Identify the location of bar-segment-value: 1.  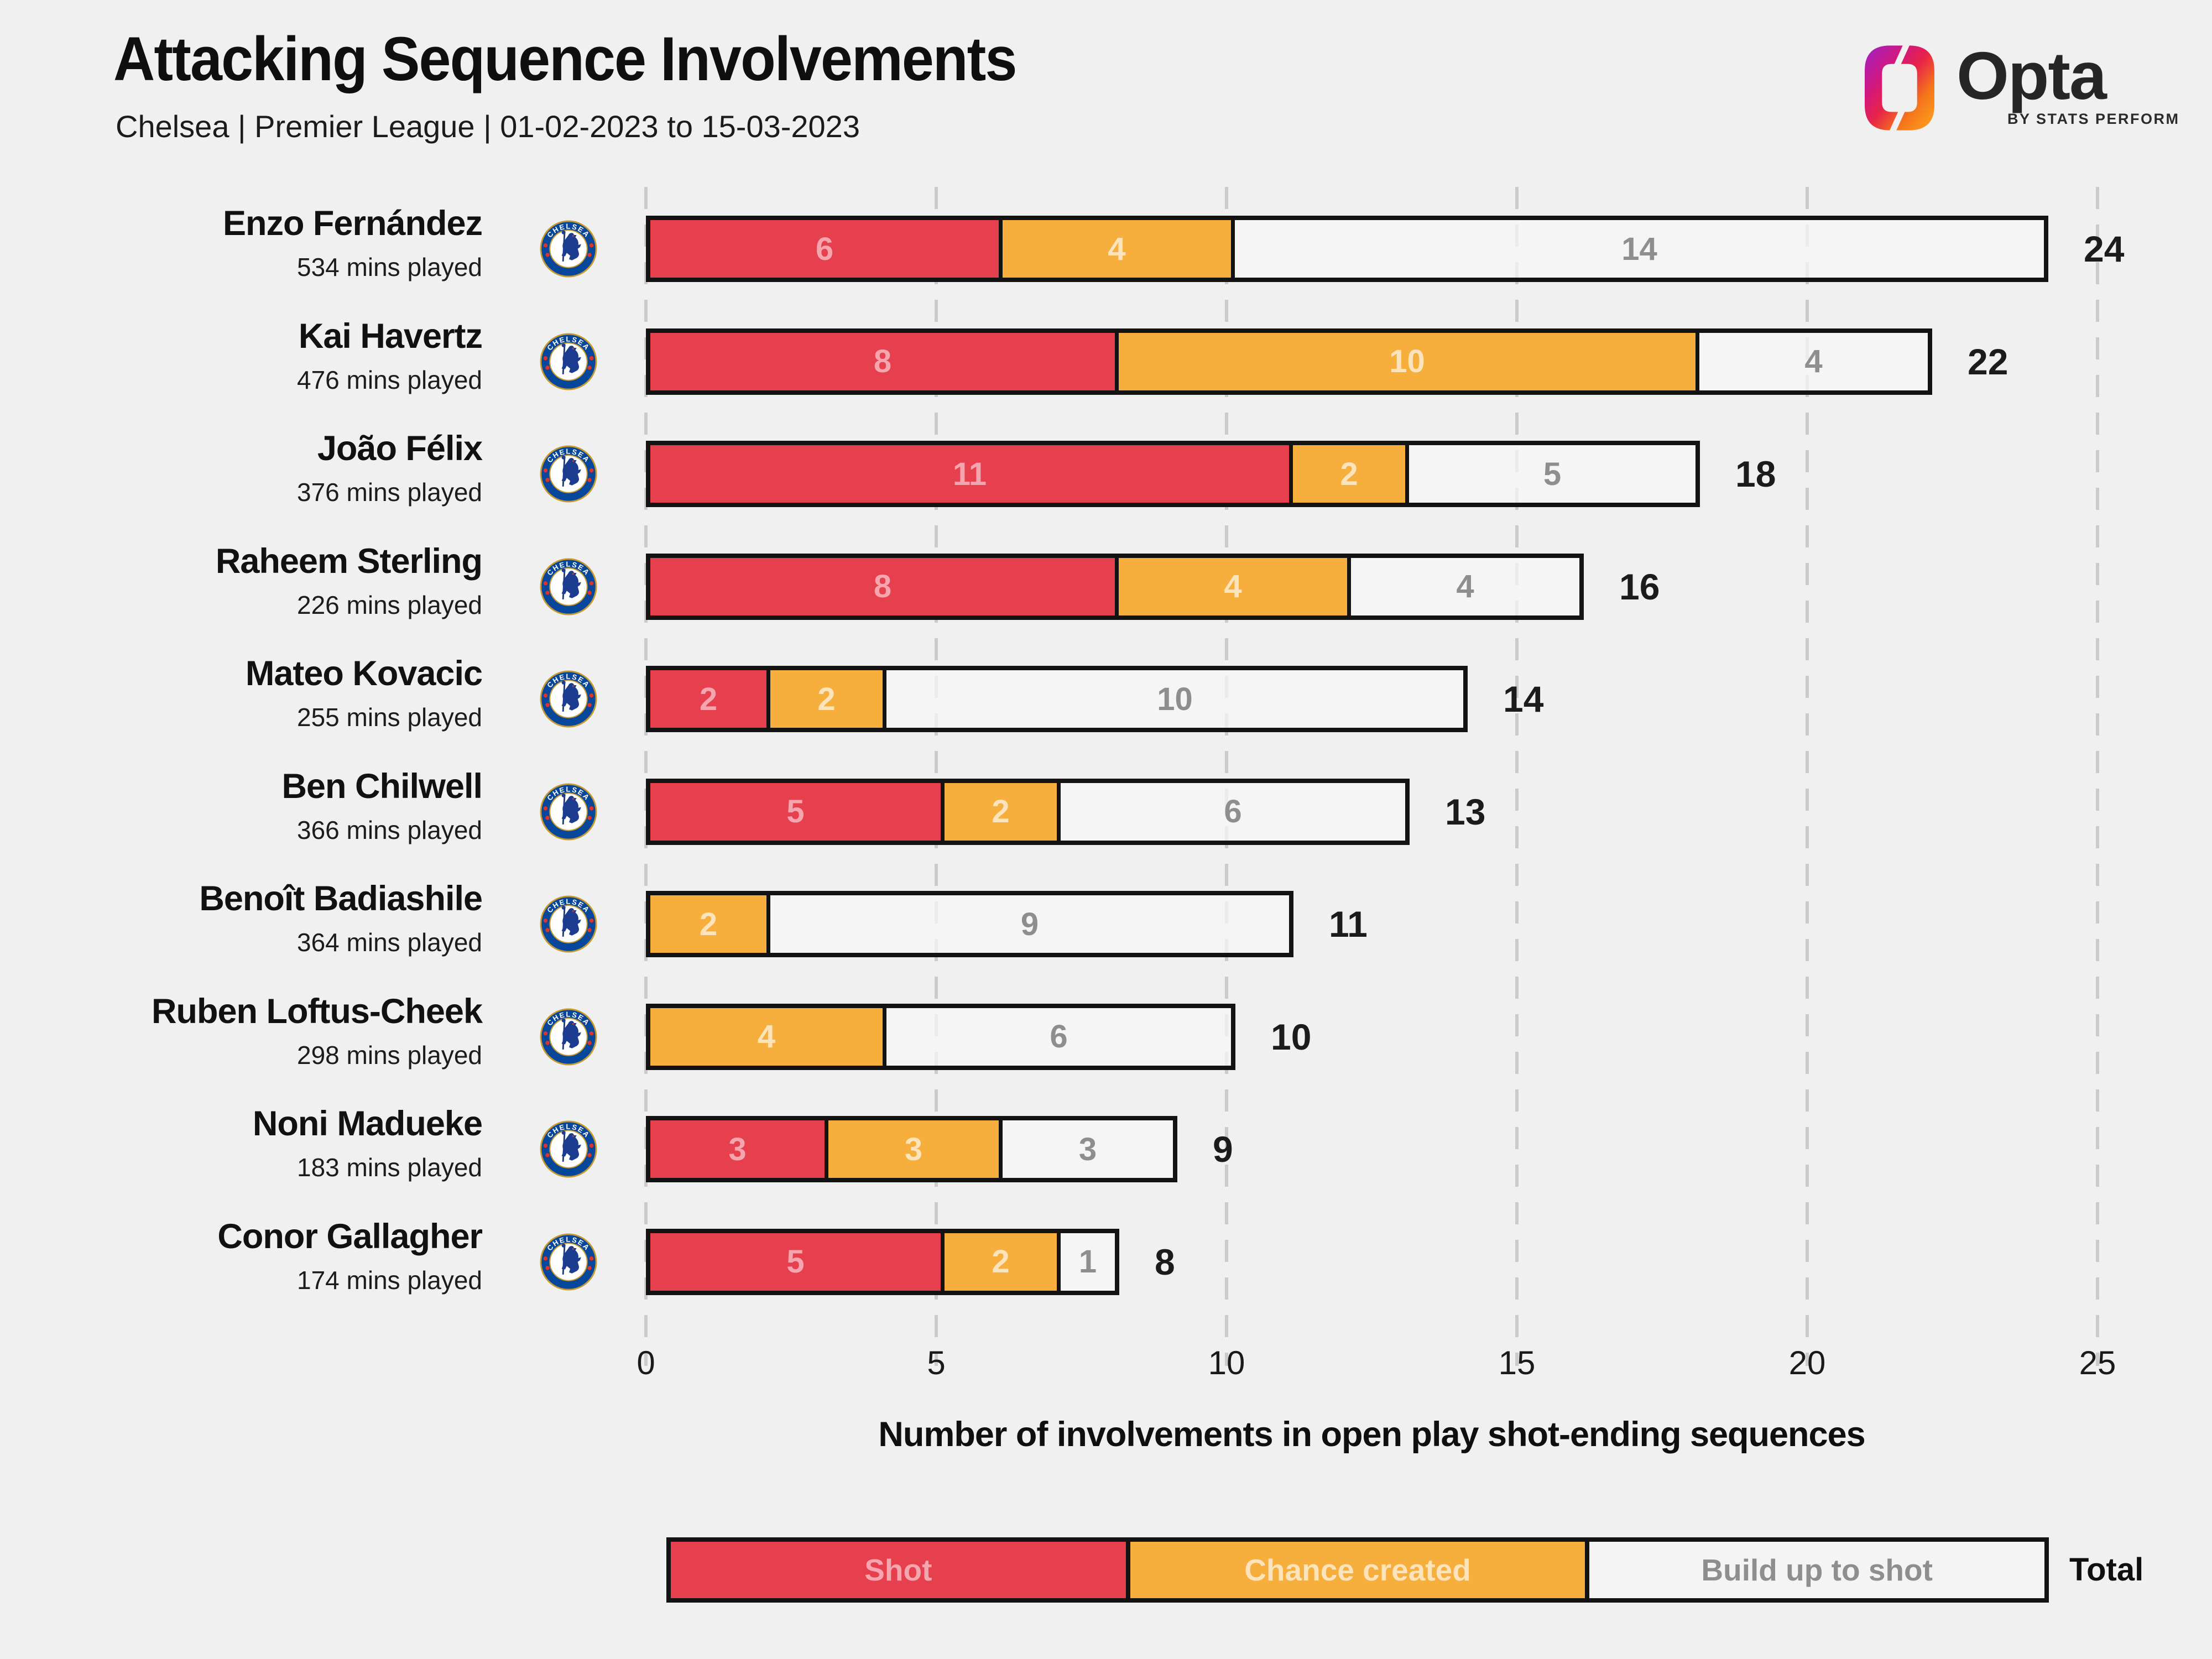
(1088, 1262).